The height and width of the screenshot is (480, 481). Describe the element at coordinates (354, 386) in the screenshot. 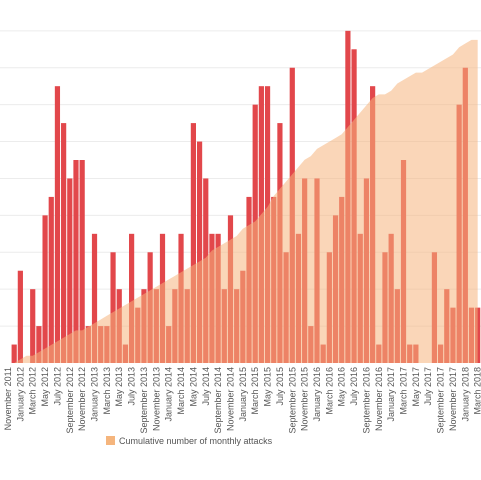

I see `x-tick-label: July 2016` at that location.